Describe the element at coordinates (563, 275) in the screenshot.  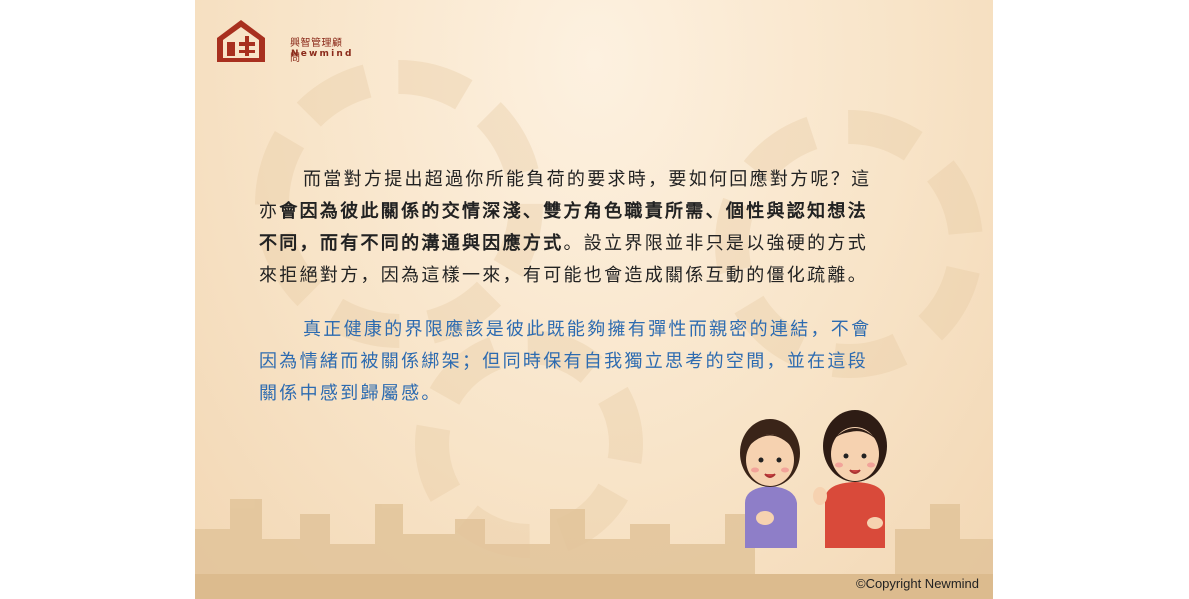
I see `text-line: 來拒絕對方，因為這樣一來，有可能也會造成關係互動的僵化疏離。` at that location.